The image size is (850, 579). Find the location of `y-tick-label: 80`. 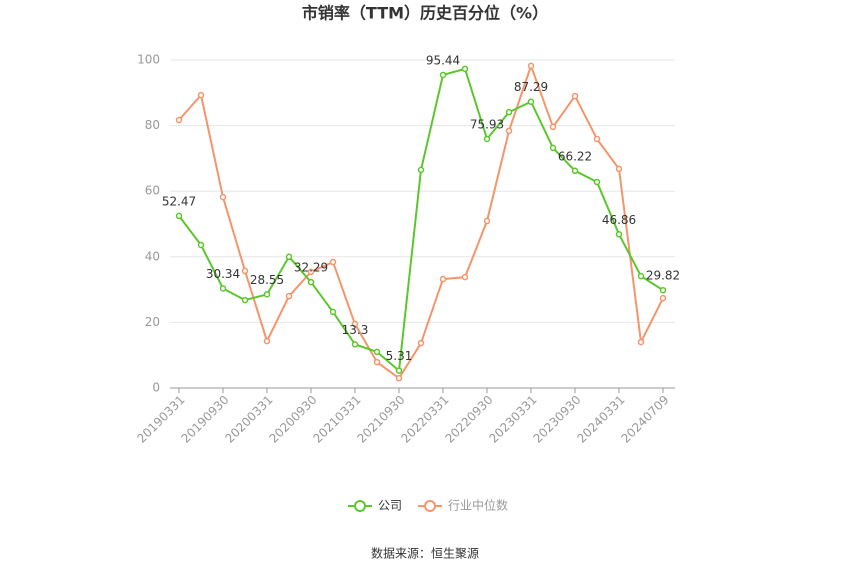

y-tick-label: 80 is located at coordinates (152, 125).